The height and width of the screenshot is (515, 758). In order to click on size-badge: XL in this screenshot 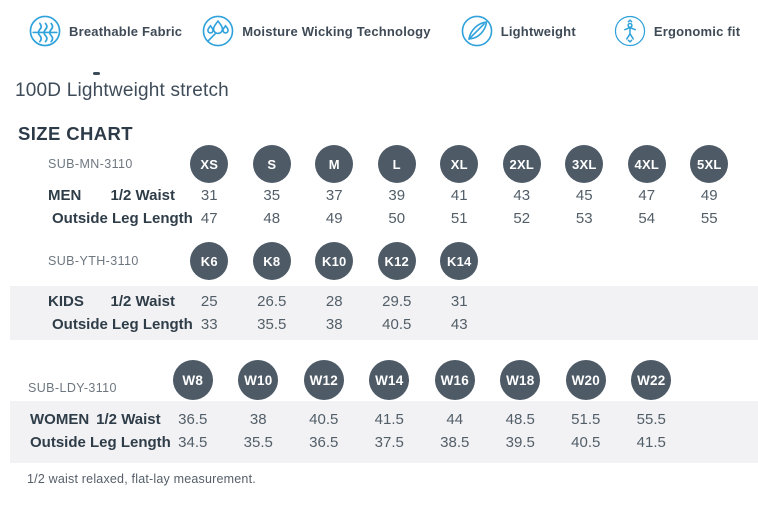, I will do `click(459, 164)`.